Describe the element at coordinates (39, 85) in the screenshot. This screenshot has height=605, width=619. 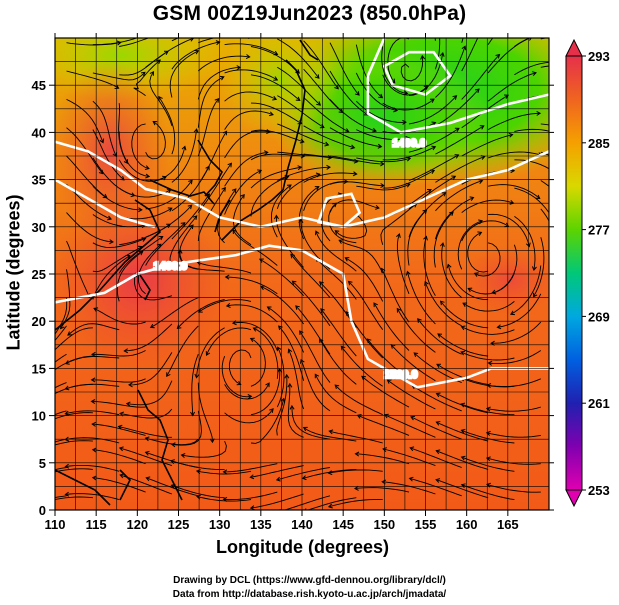
I see `y-tick-label: 45` at that location.